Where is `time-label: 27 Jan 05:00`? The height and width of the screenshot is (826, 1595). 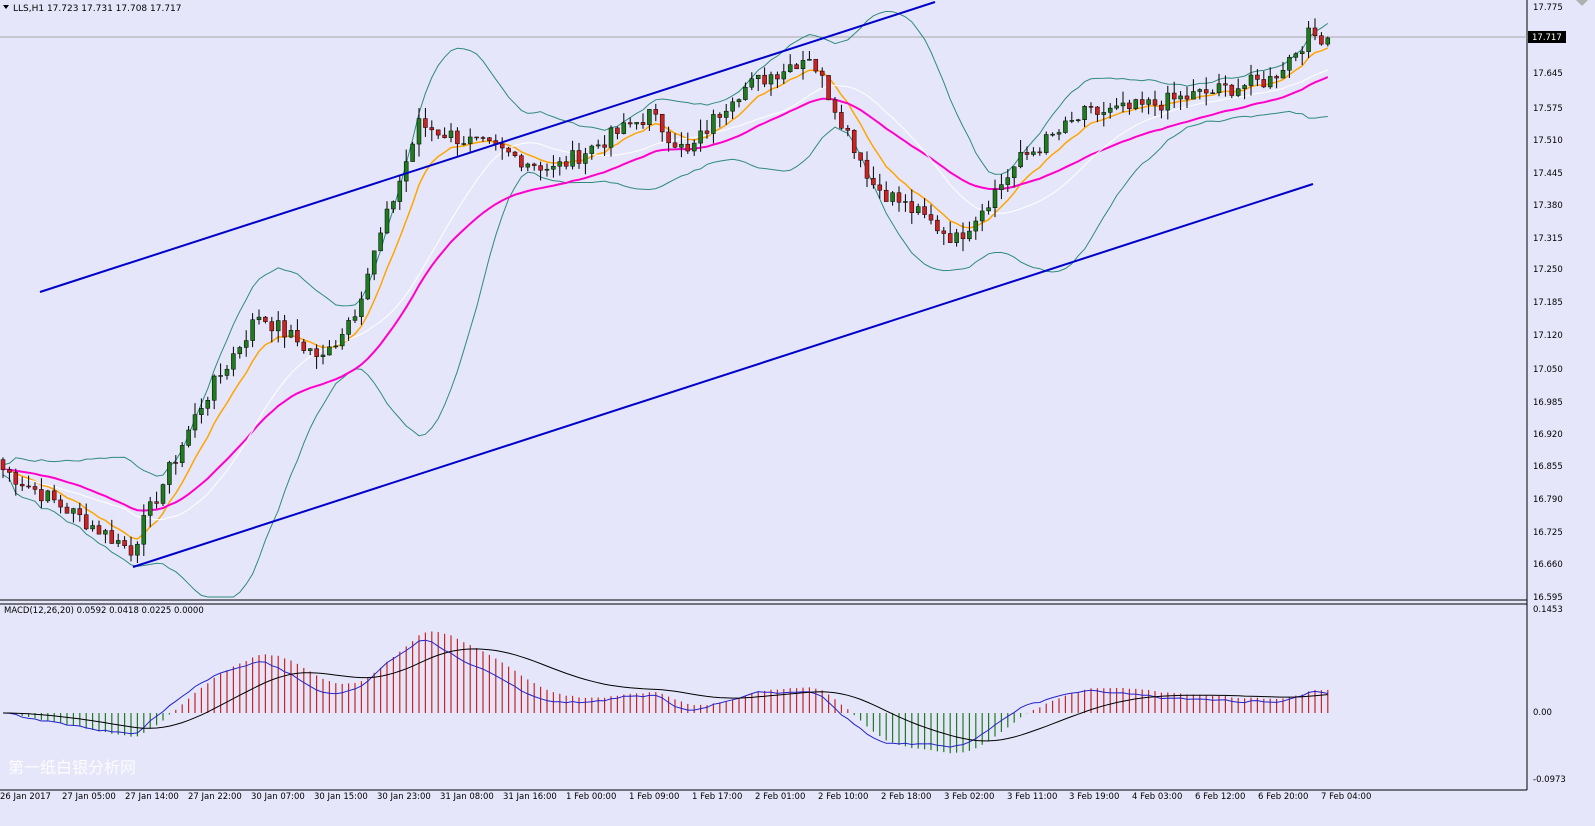
time-label: 27 Jan 05:00 is located at coordinates (89, 797).